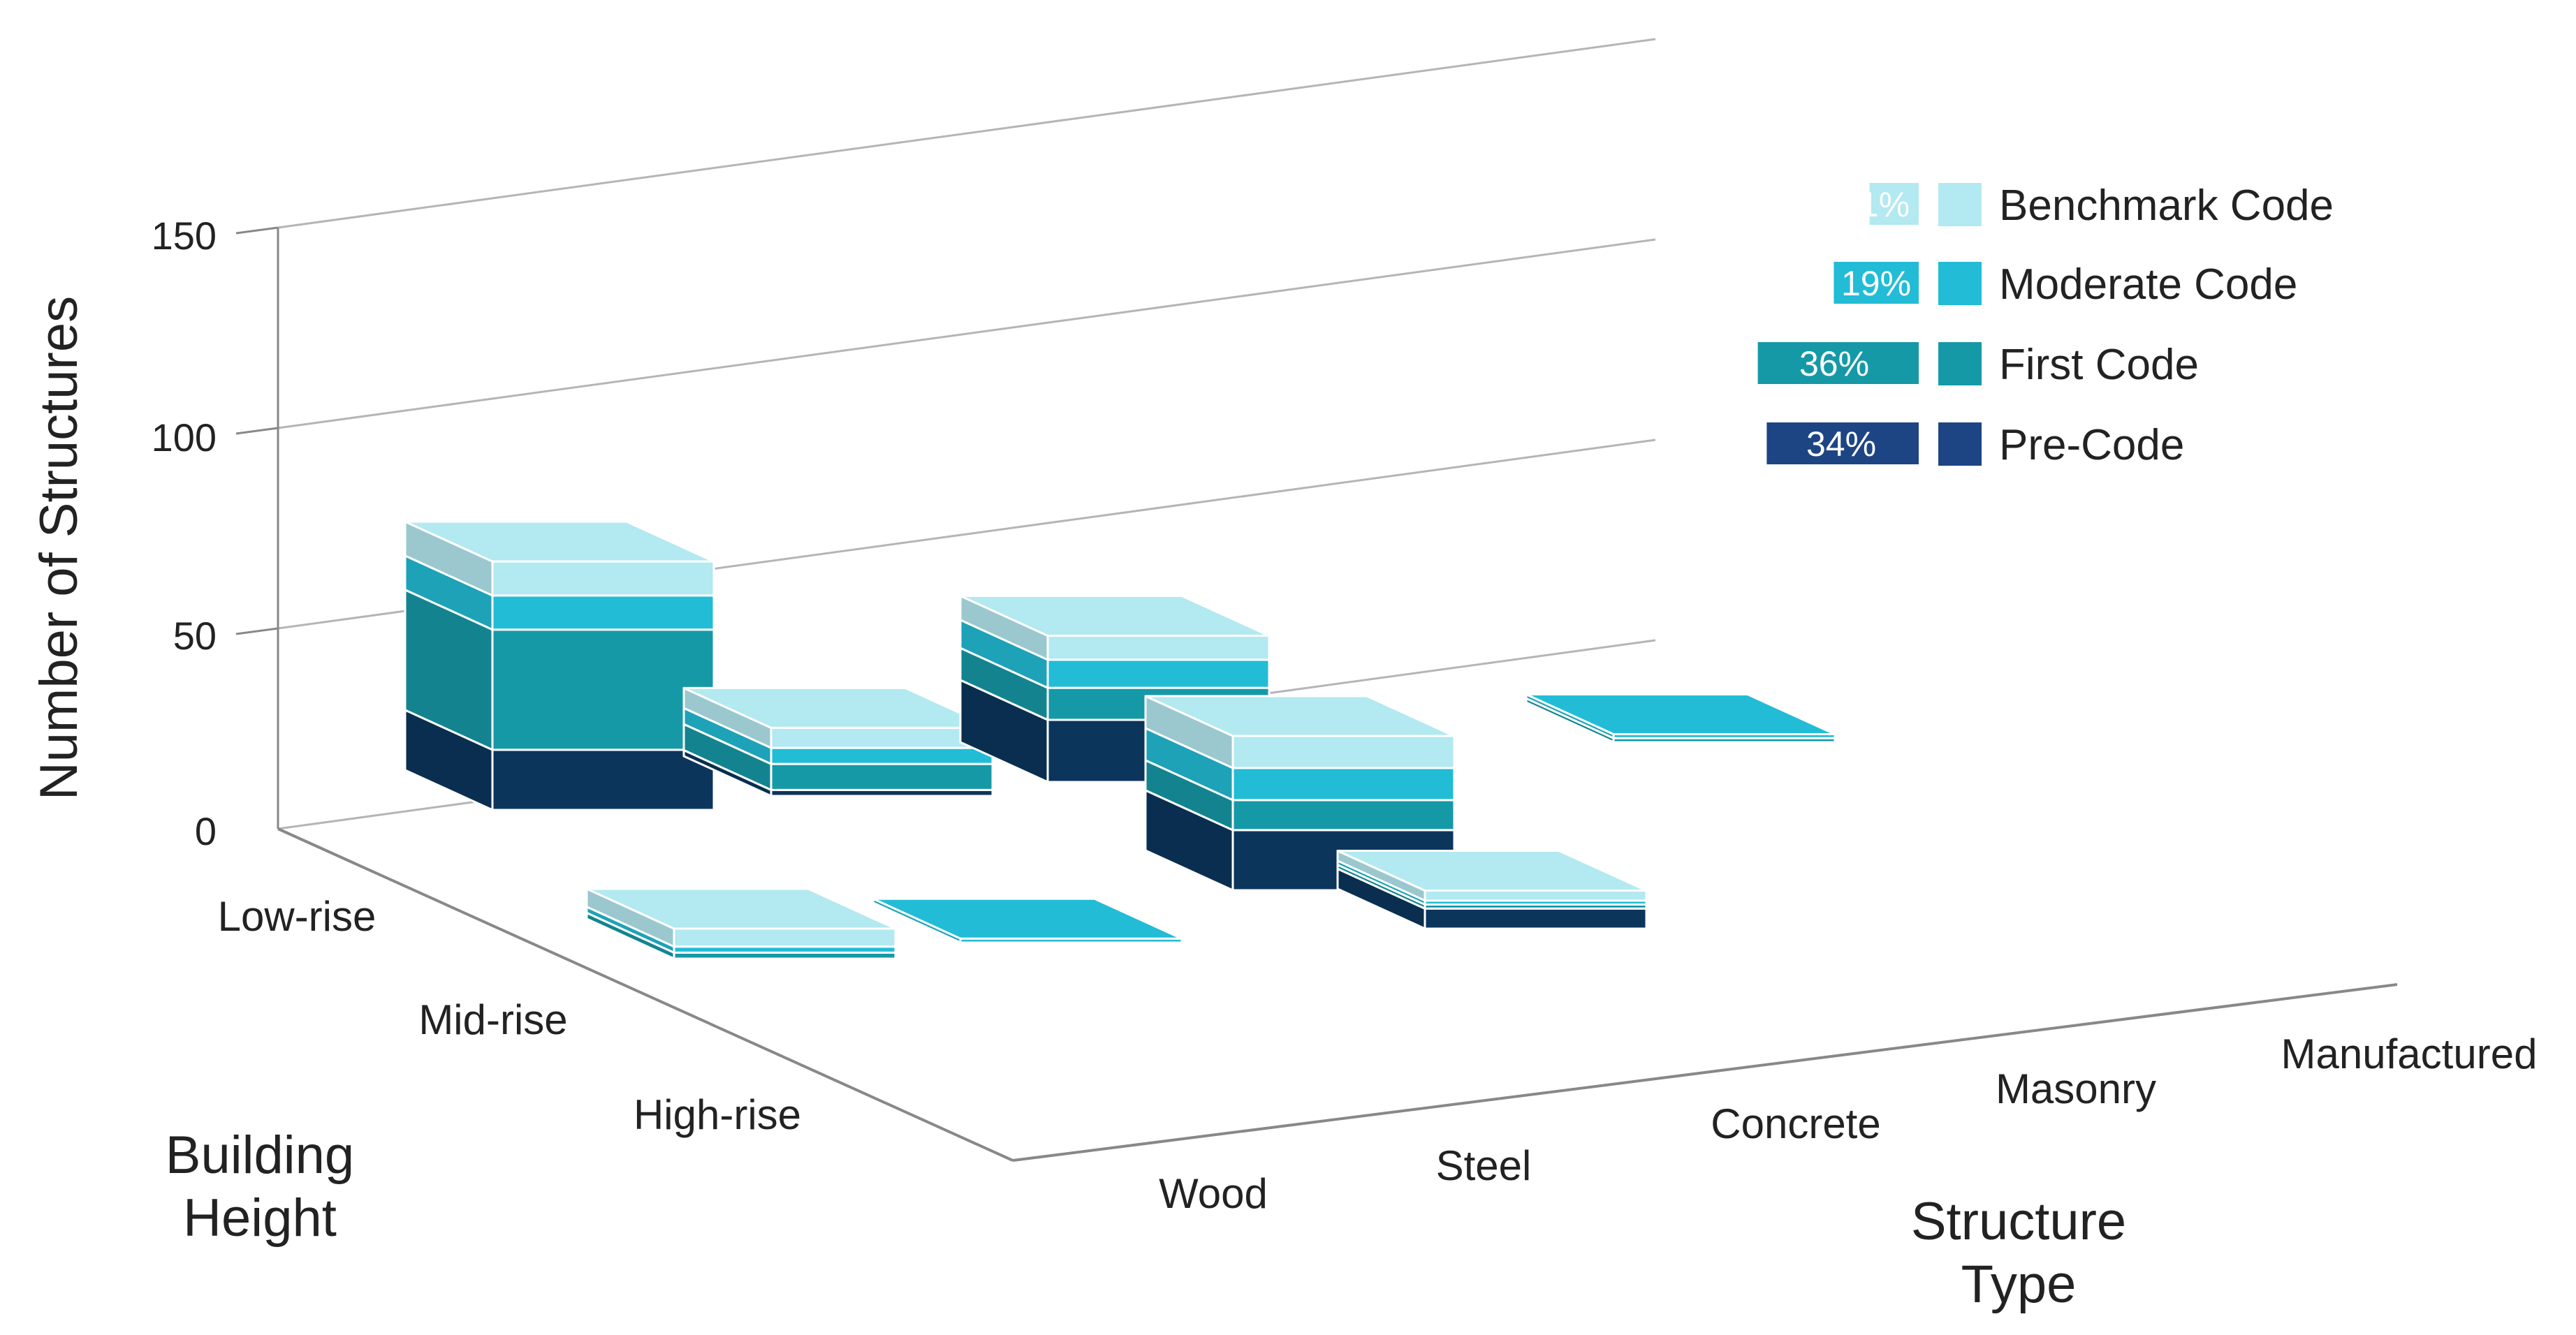  Describe the element at coordinates (2091, 445) in the screenshot. I see `legend-label: Pre-Code` at that location.